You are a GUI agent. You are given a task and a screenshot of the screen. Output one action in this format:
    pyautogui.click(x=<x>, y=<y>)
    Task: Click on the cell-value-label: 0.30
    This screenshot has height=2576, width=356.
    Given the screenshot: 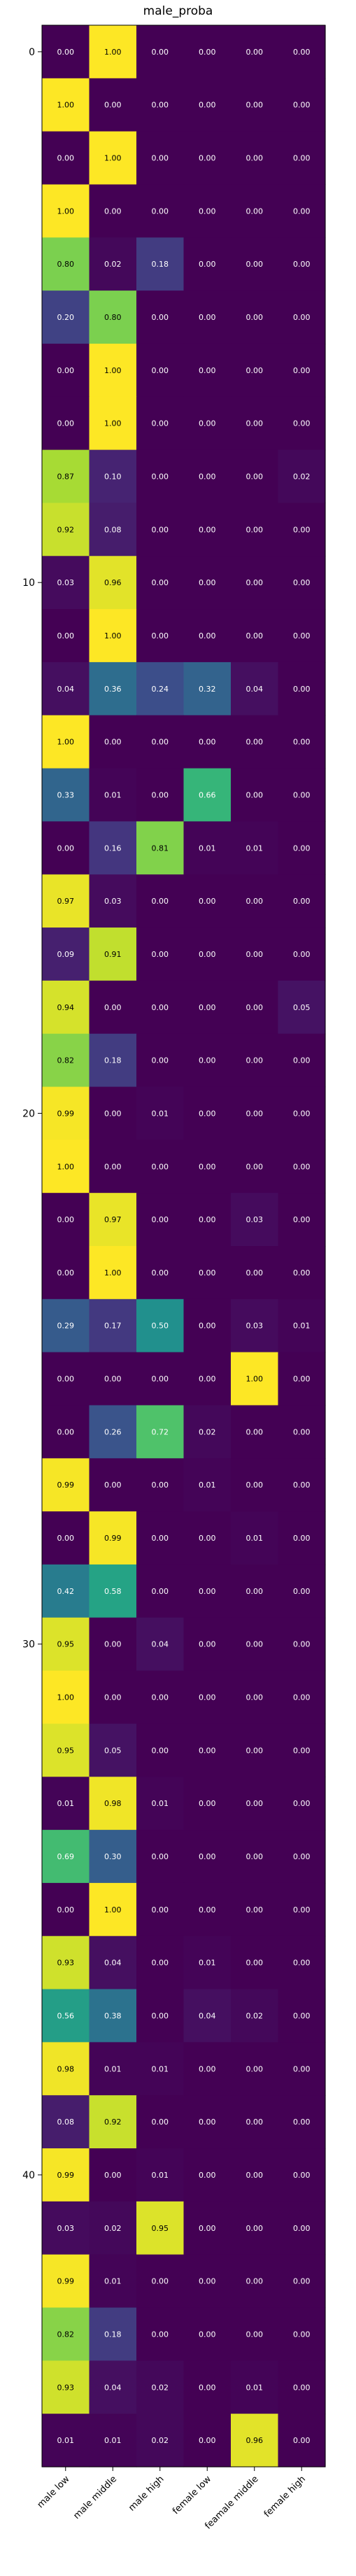 What is the action you would take?
    pyautogui.click(x=113, y=1856)
    